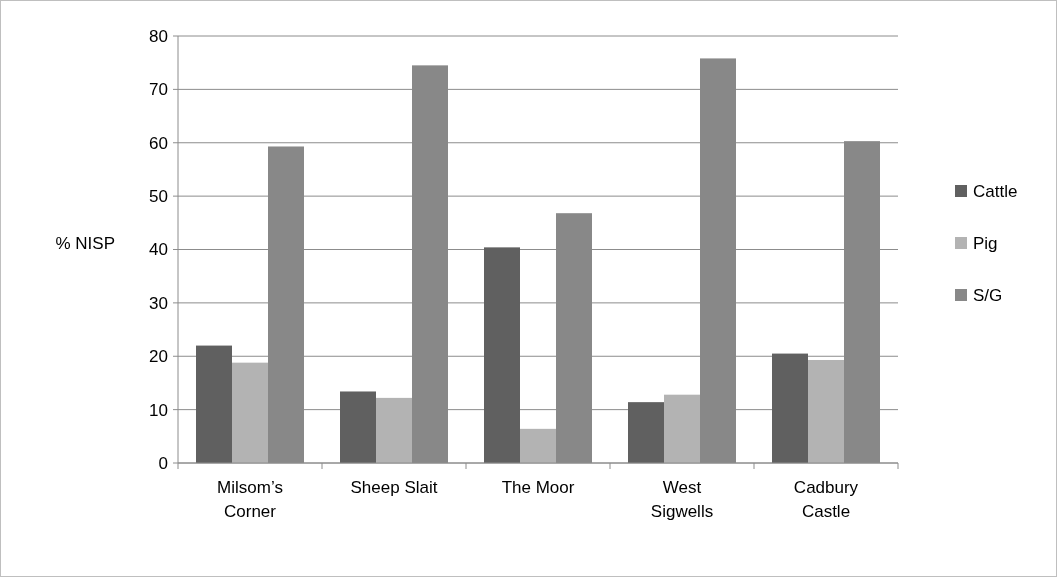  What do you see at coordinates (158, 250) in the screenshot?
I see `y-tick-label: 40` at bounding box center [158, 250].